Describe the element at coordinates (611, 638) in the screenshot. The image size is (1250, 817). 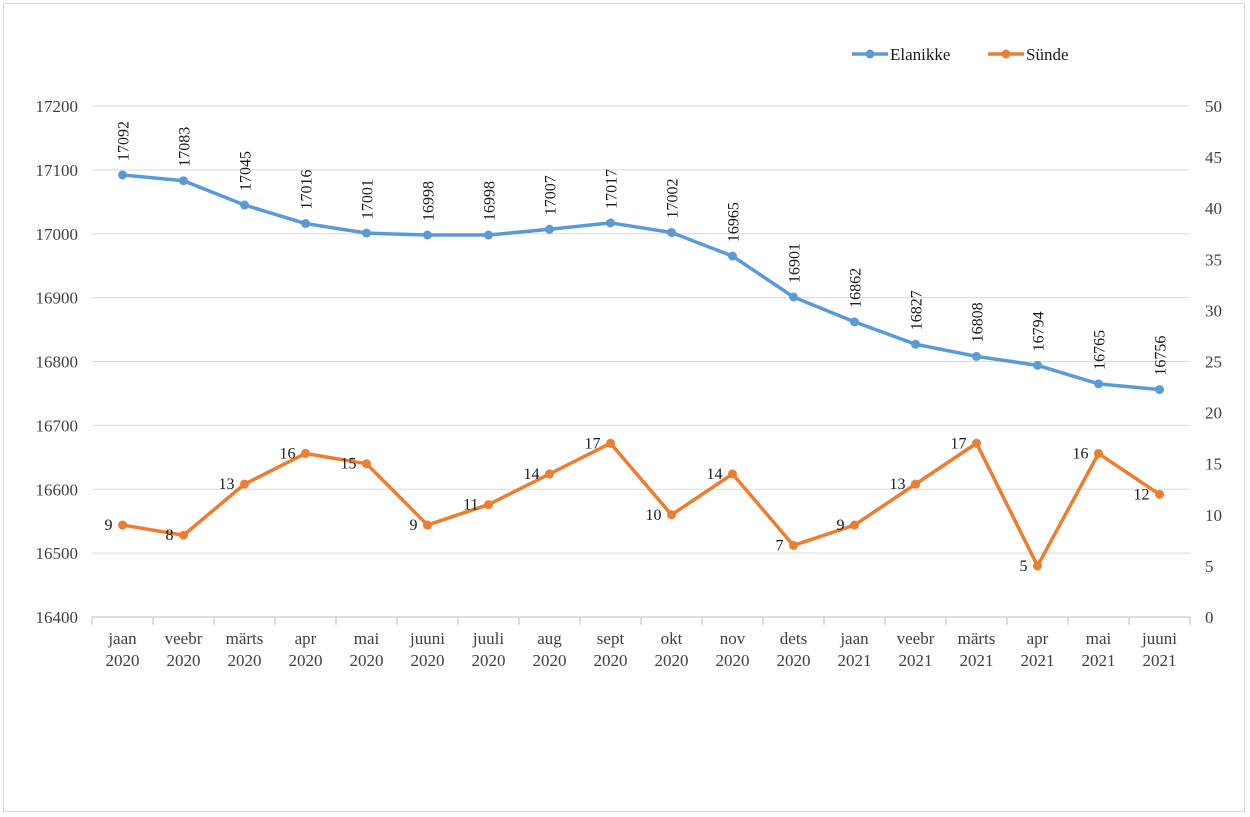
I see `x-axis-month-label: sept` at that location.